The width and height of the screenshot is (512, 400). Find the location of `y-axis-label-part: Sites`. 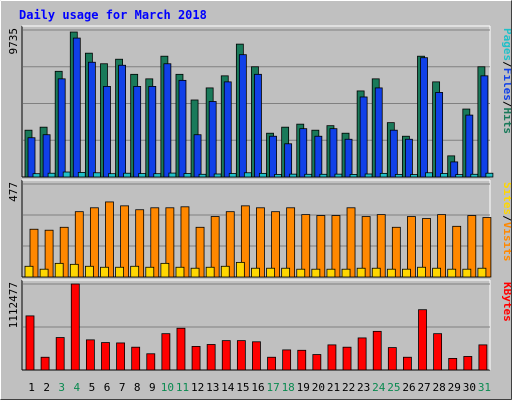

y-axis-label-part: Sites is located at coordinates (506, 198).